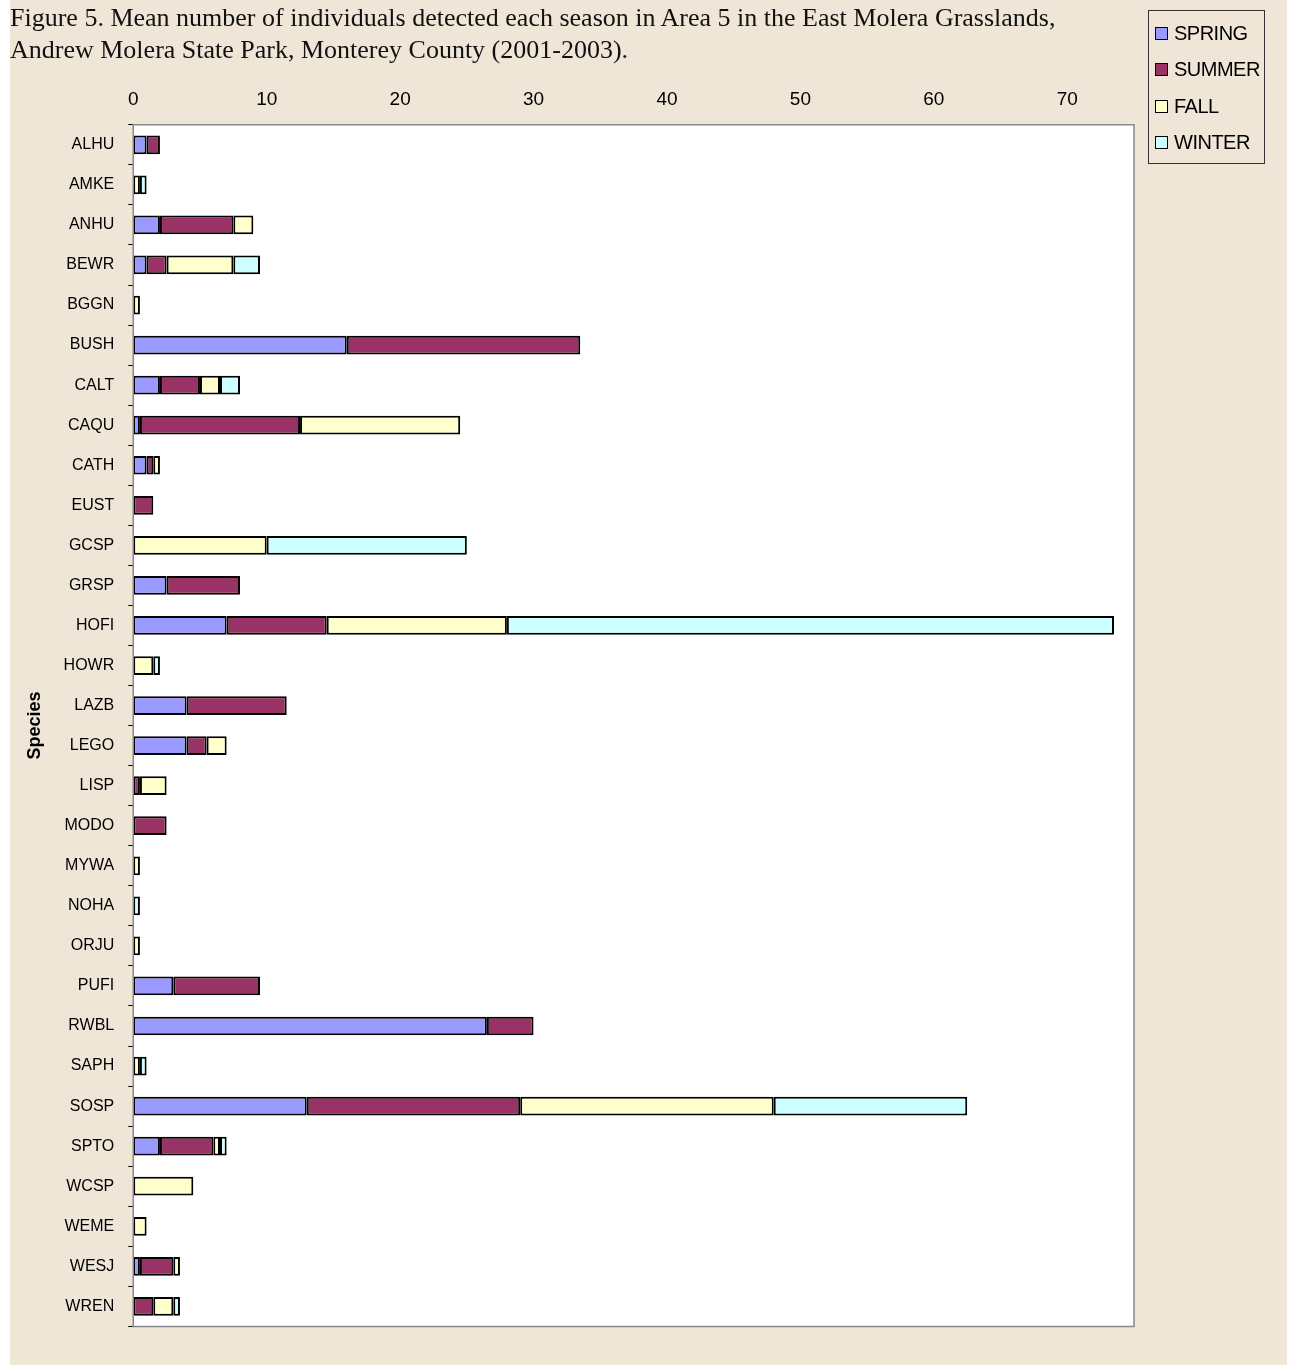 The height and width of the screenshot is (1365, 1290). Describe the element at coordinates (91, 304) in the screenshot. I see `y-tick-label: BGGN` at that location.